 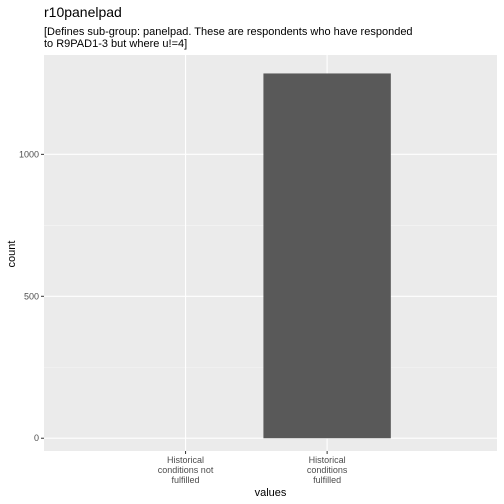 I want to click on chart-subtitle-line-2: to R9PAD1-3 but where u!=4], so click(x=115, y=44).